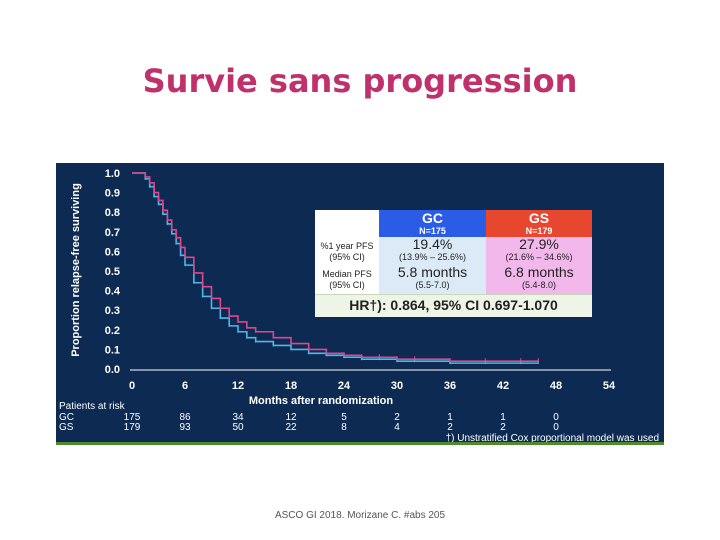 Image resolution: width=720 pixels, height=540 pixels. What do you see at coordinates (432, 218) in the screenshot?
I see `gc-header-label: GC` at bounding box center [432, 218].